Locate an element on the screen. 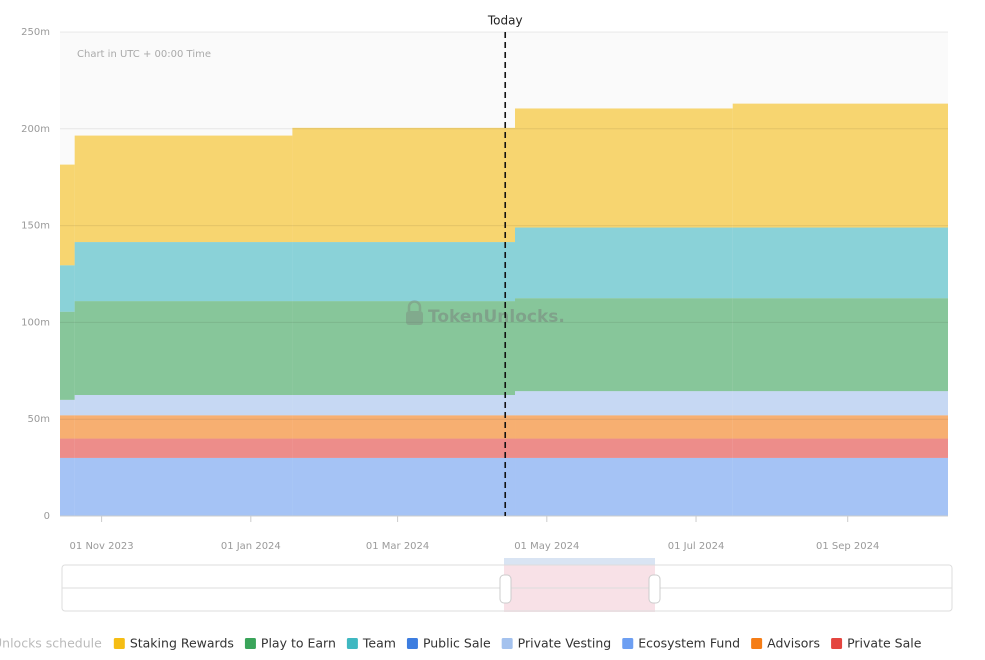 This screenshot has width=985, height=660. watermark: TokenUnlocks. is located at coordinates (496, 317).